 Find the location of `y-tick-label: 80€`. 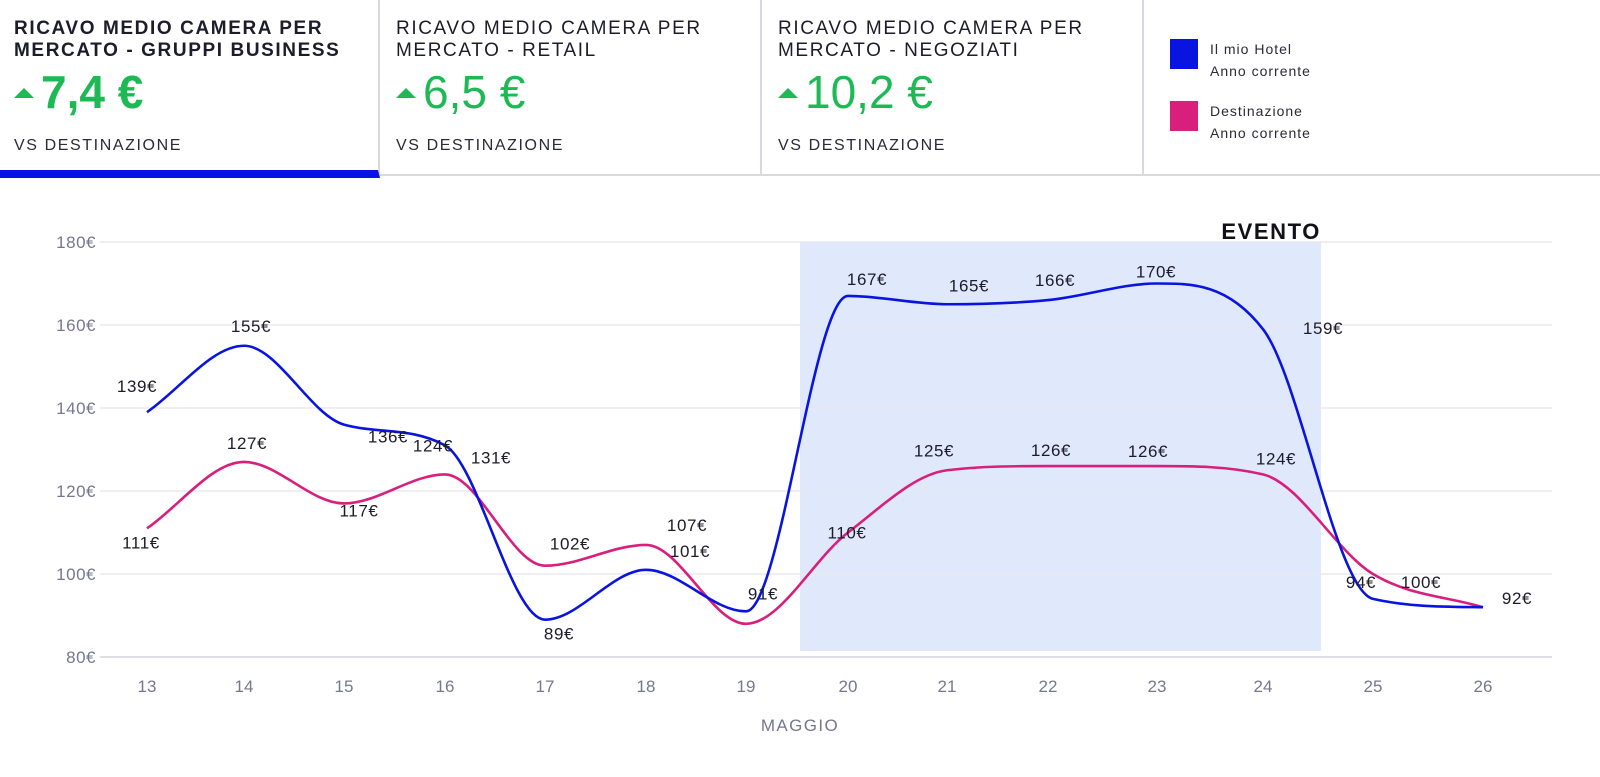

y-tick-label: 80€ is located at coordinates (81, 657).